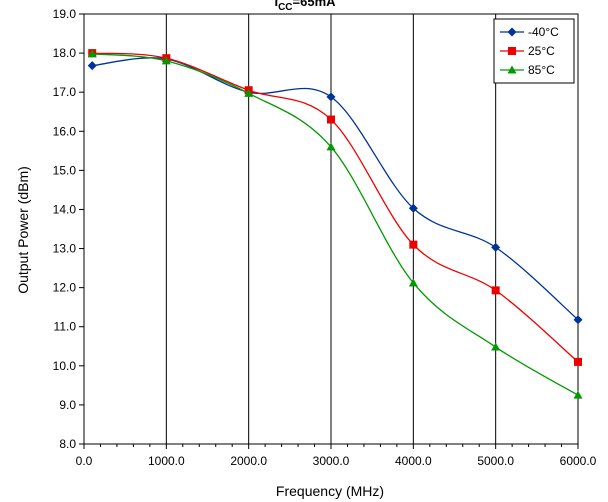 This screenshot has height=502, width=608. I want to click on y-axis-title: Output Power (dBm), so click(23, 230).